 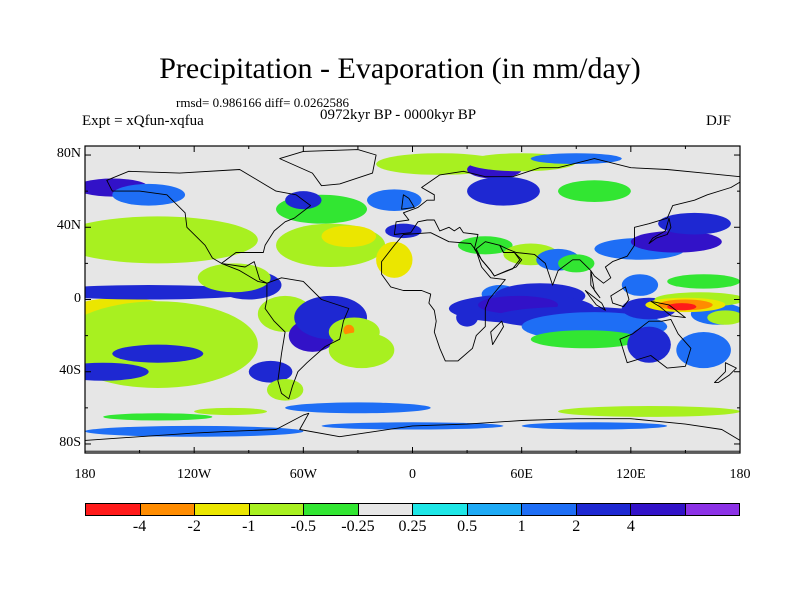 What do you see at coordinates (620, 297) in the screenshot?
I see `coastline-borneo` at bounding box center [620, 297].